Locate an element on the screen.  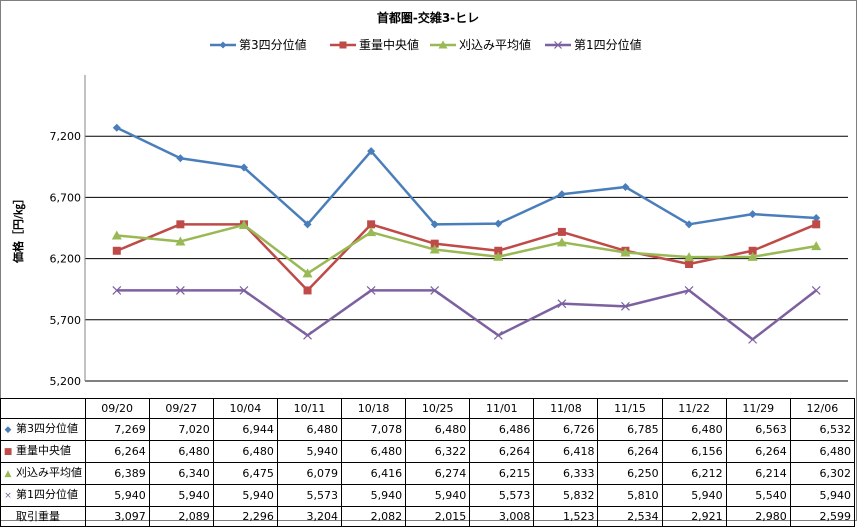
data-label: 6,726 is located at coordinates (566, 429).